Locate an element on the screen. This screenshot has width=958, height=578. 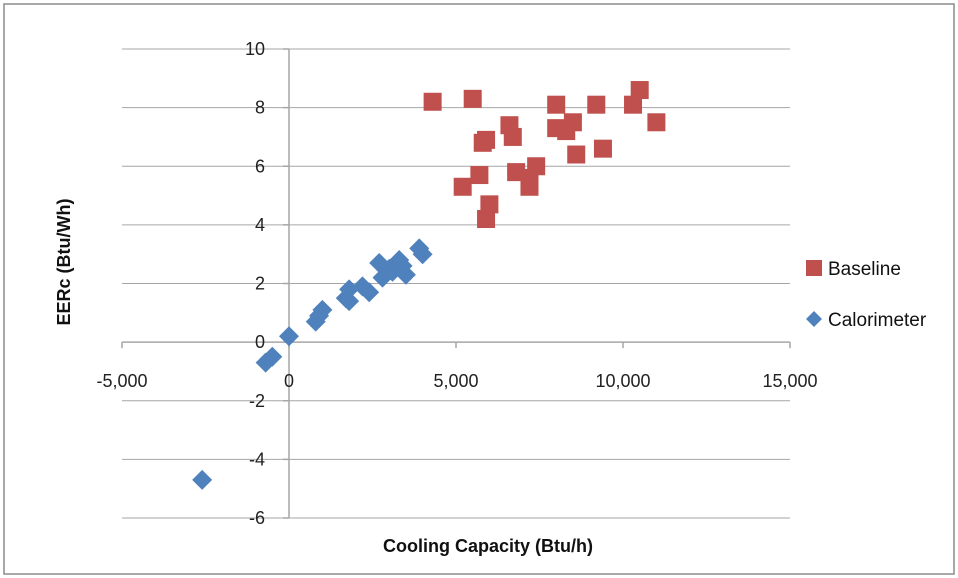
y-axis-title: EERc (Btu/Wh) is located at coordinates (64, 262).